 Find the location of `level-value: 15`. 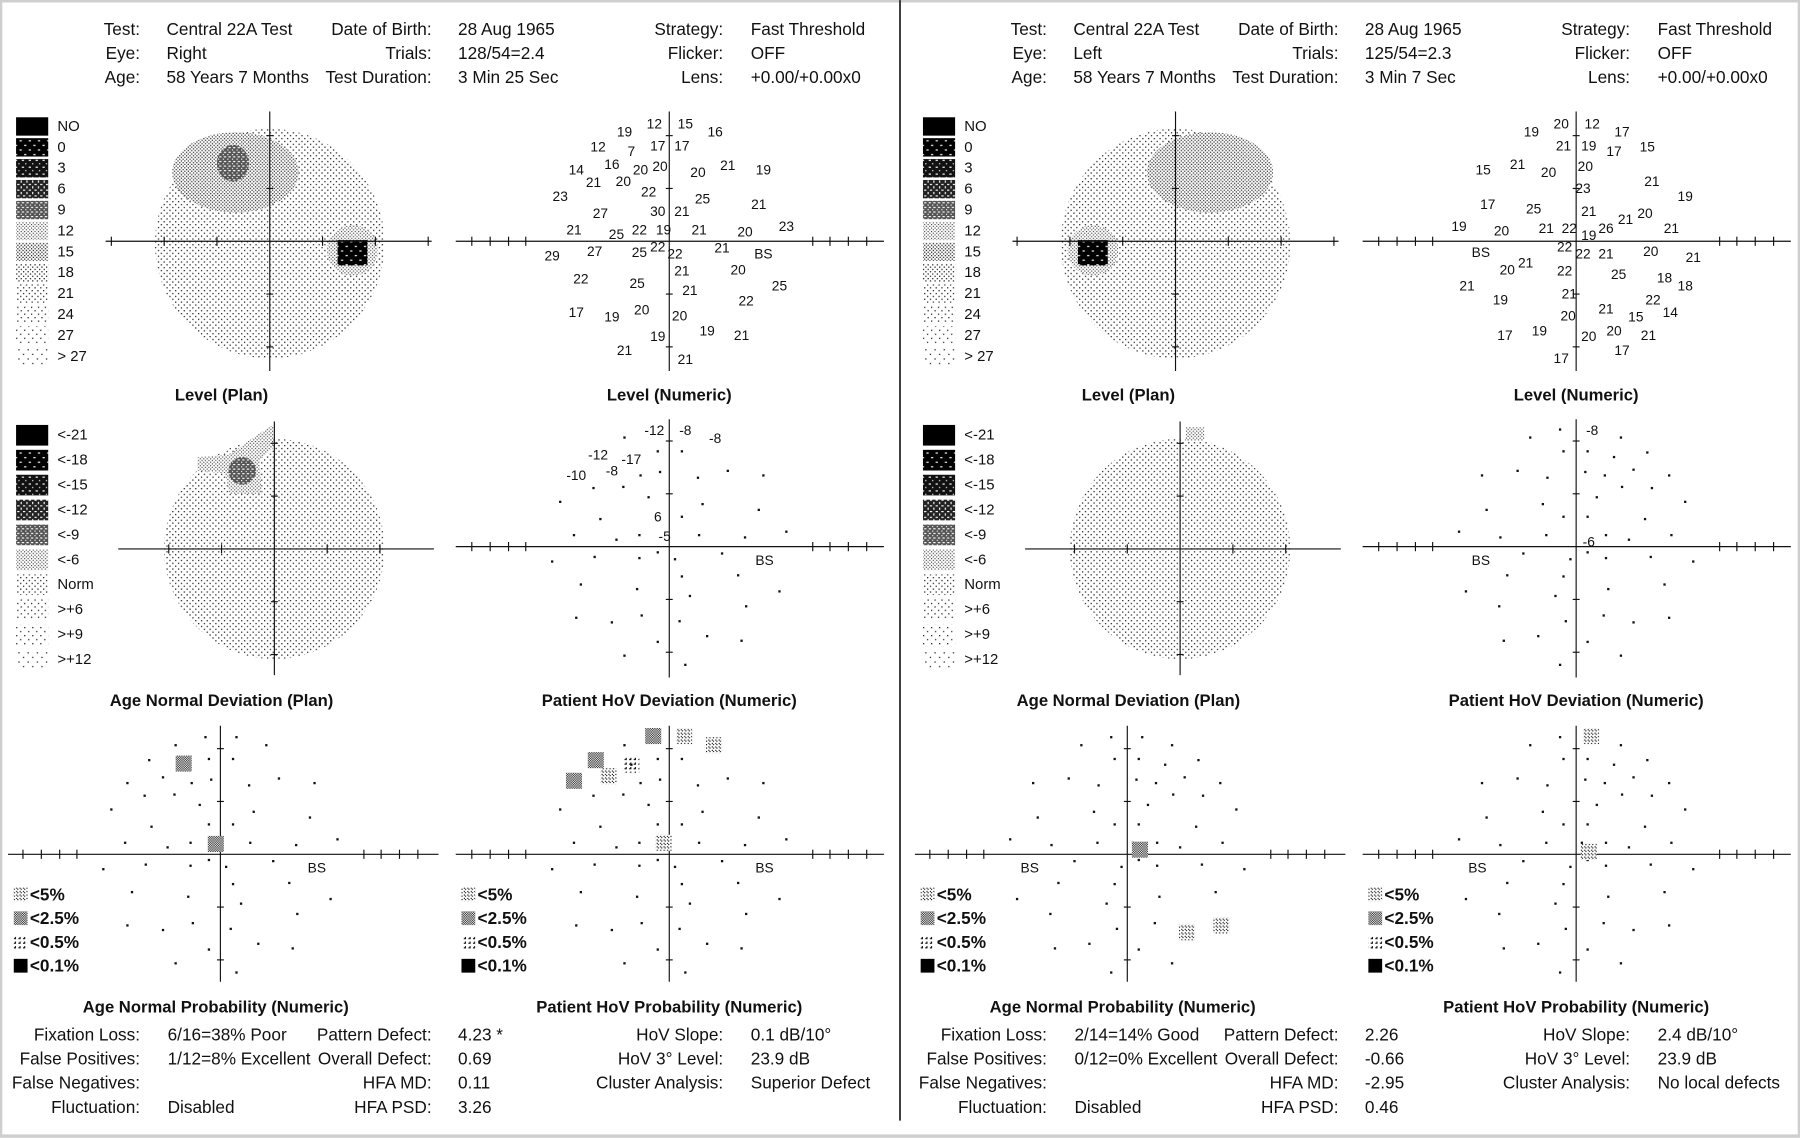

level-value: 15 is located at coordinates (686, 124).